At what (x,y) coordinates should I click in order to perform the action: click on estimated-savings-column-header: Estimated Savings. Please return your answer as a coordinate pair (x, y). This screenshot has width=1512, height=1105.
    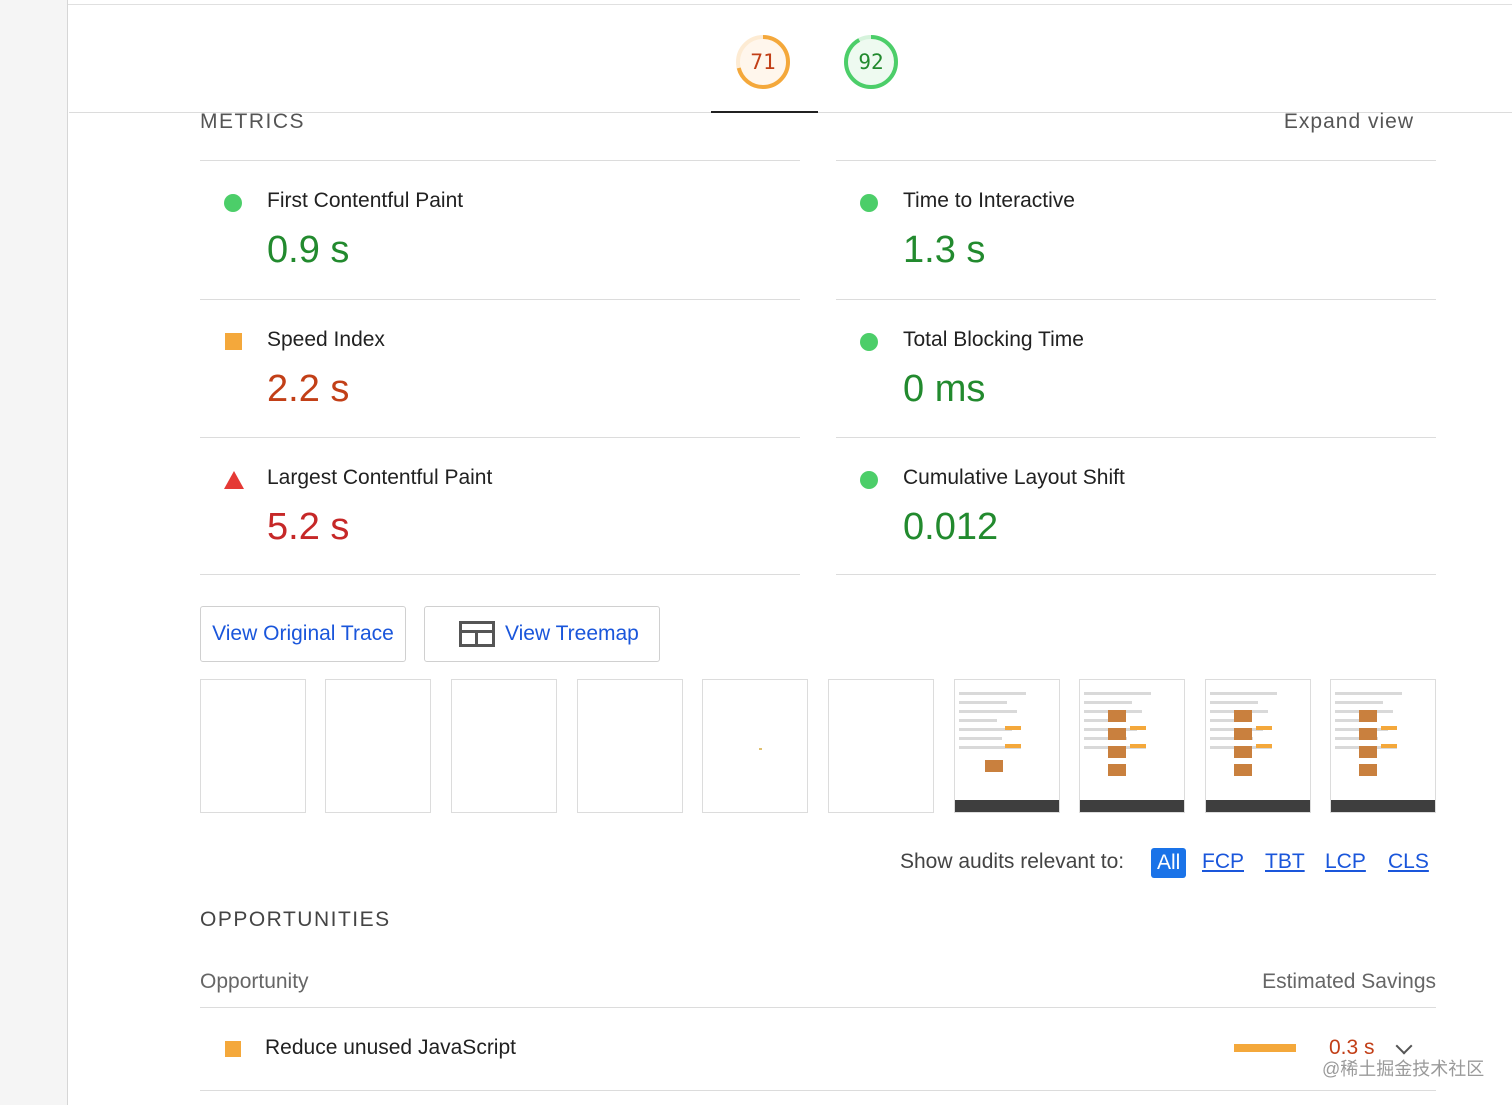
    Looking at the image, I should click on (1349, 981).